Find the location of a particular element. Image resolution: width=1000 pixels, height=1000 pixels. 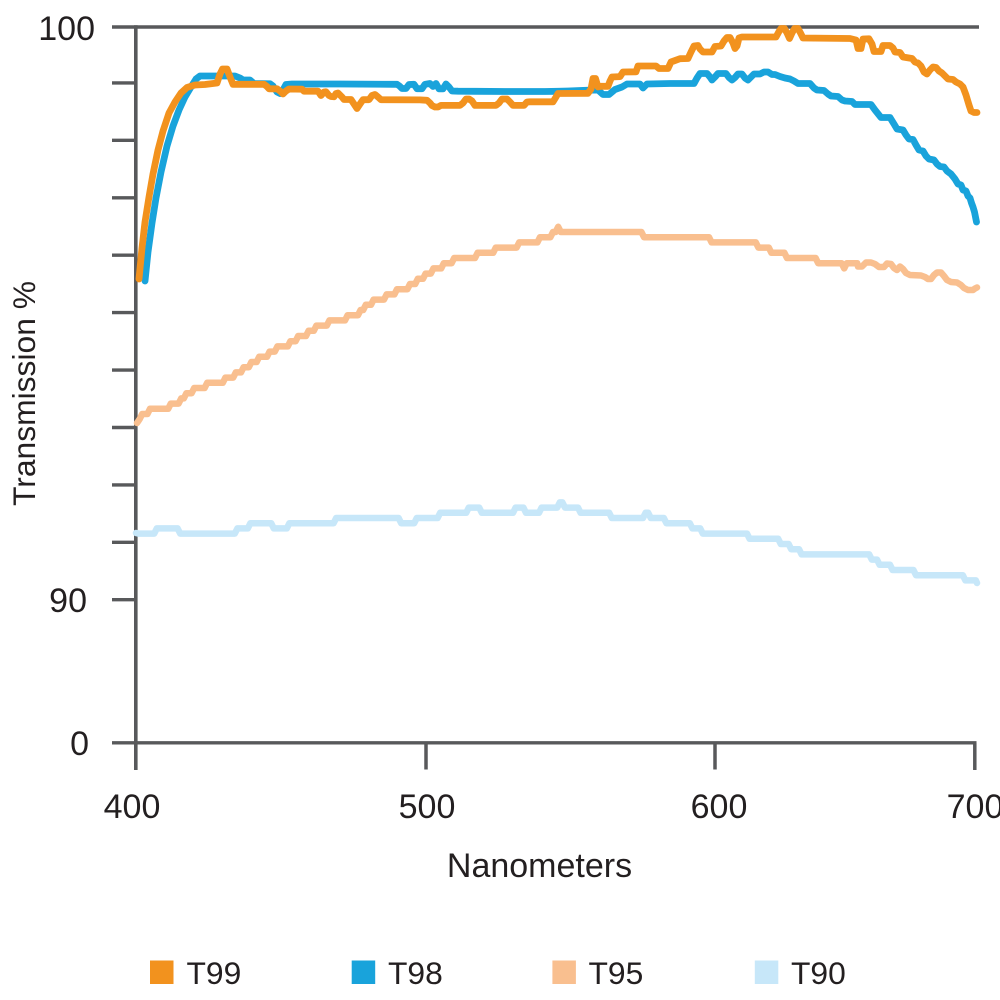

svg-text: T99 is located at coordinates (214, 973).